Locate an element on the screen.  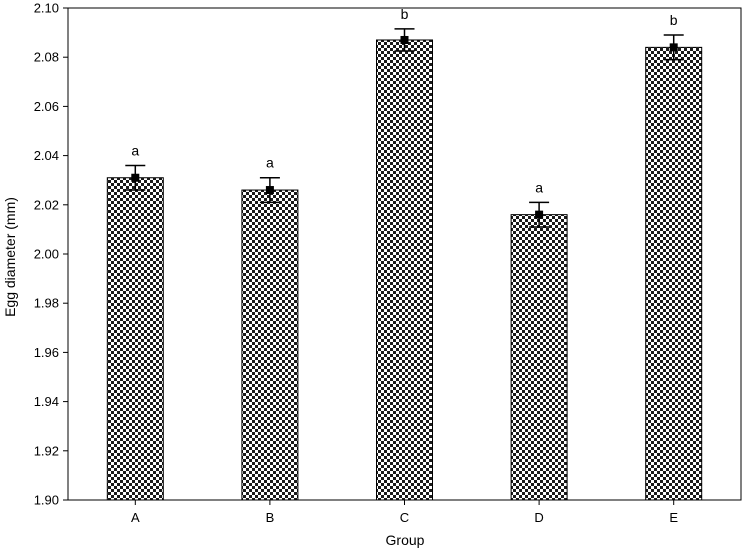
x-axis-title: Group is located at coordinates (405, 540).